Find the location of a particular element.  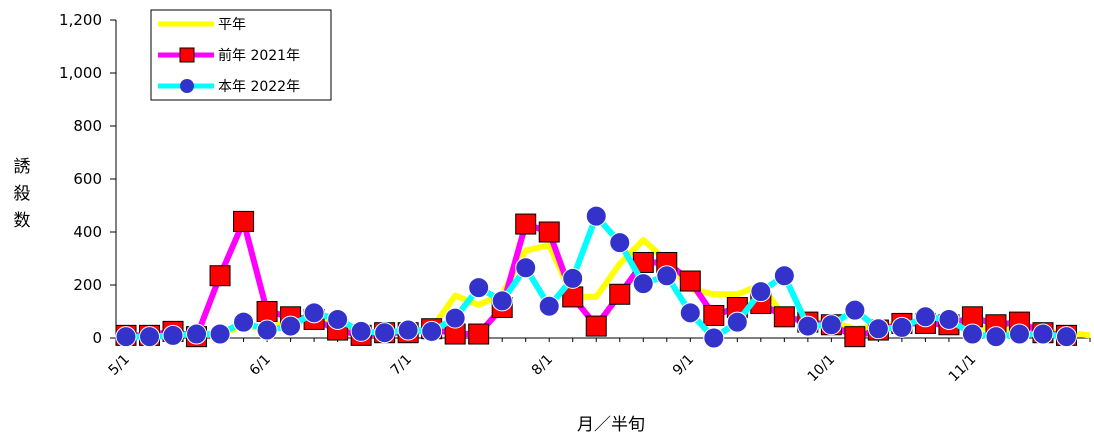

legend-item: 前年 2021年 is located at coordinates (229, 55).